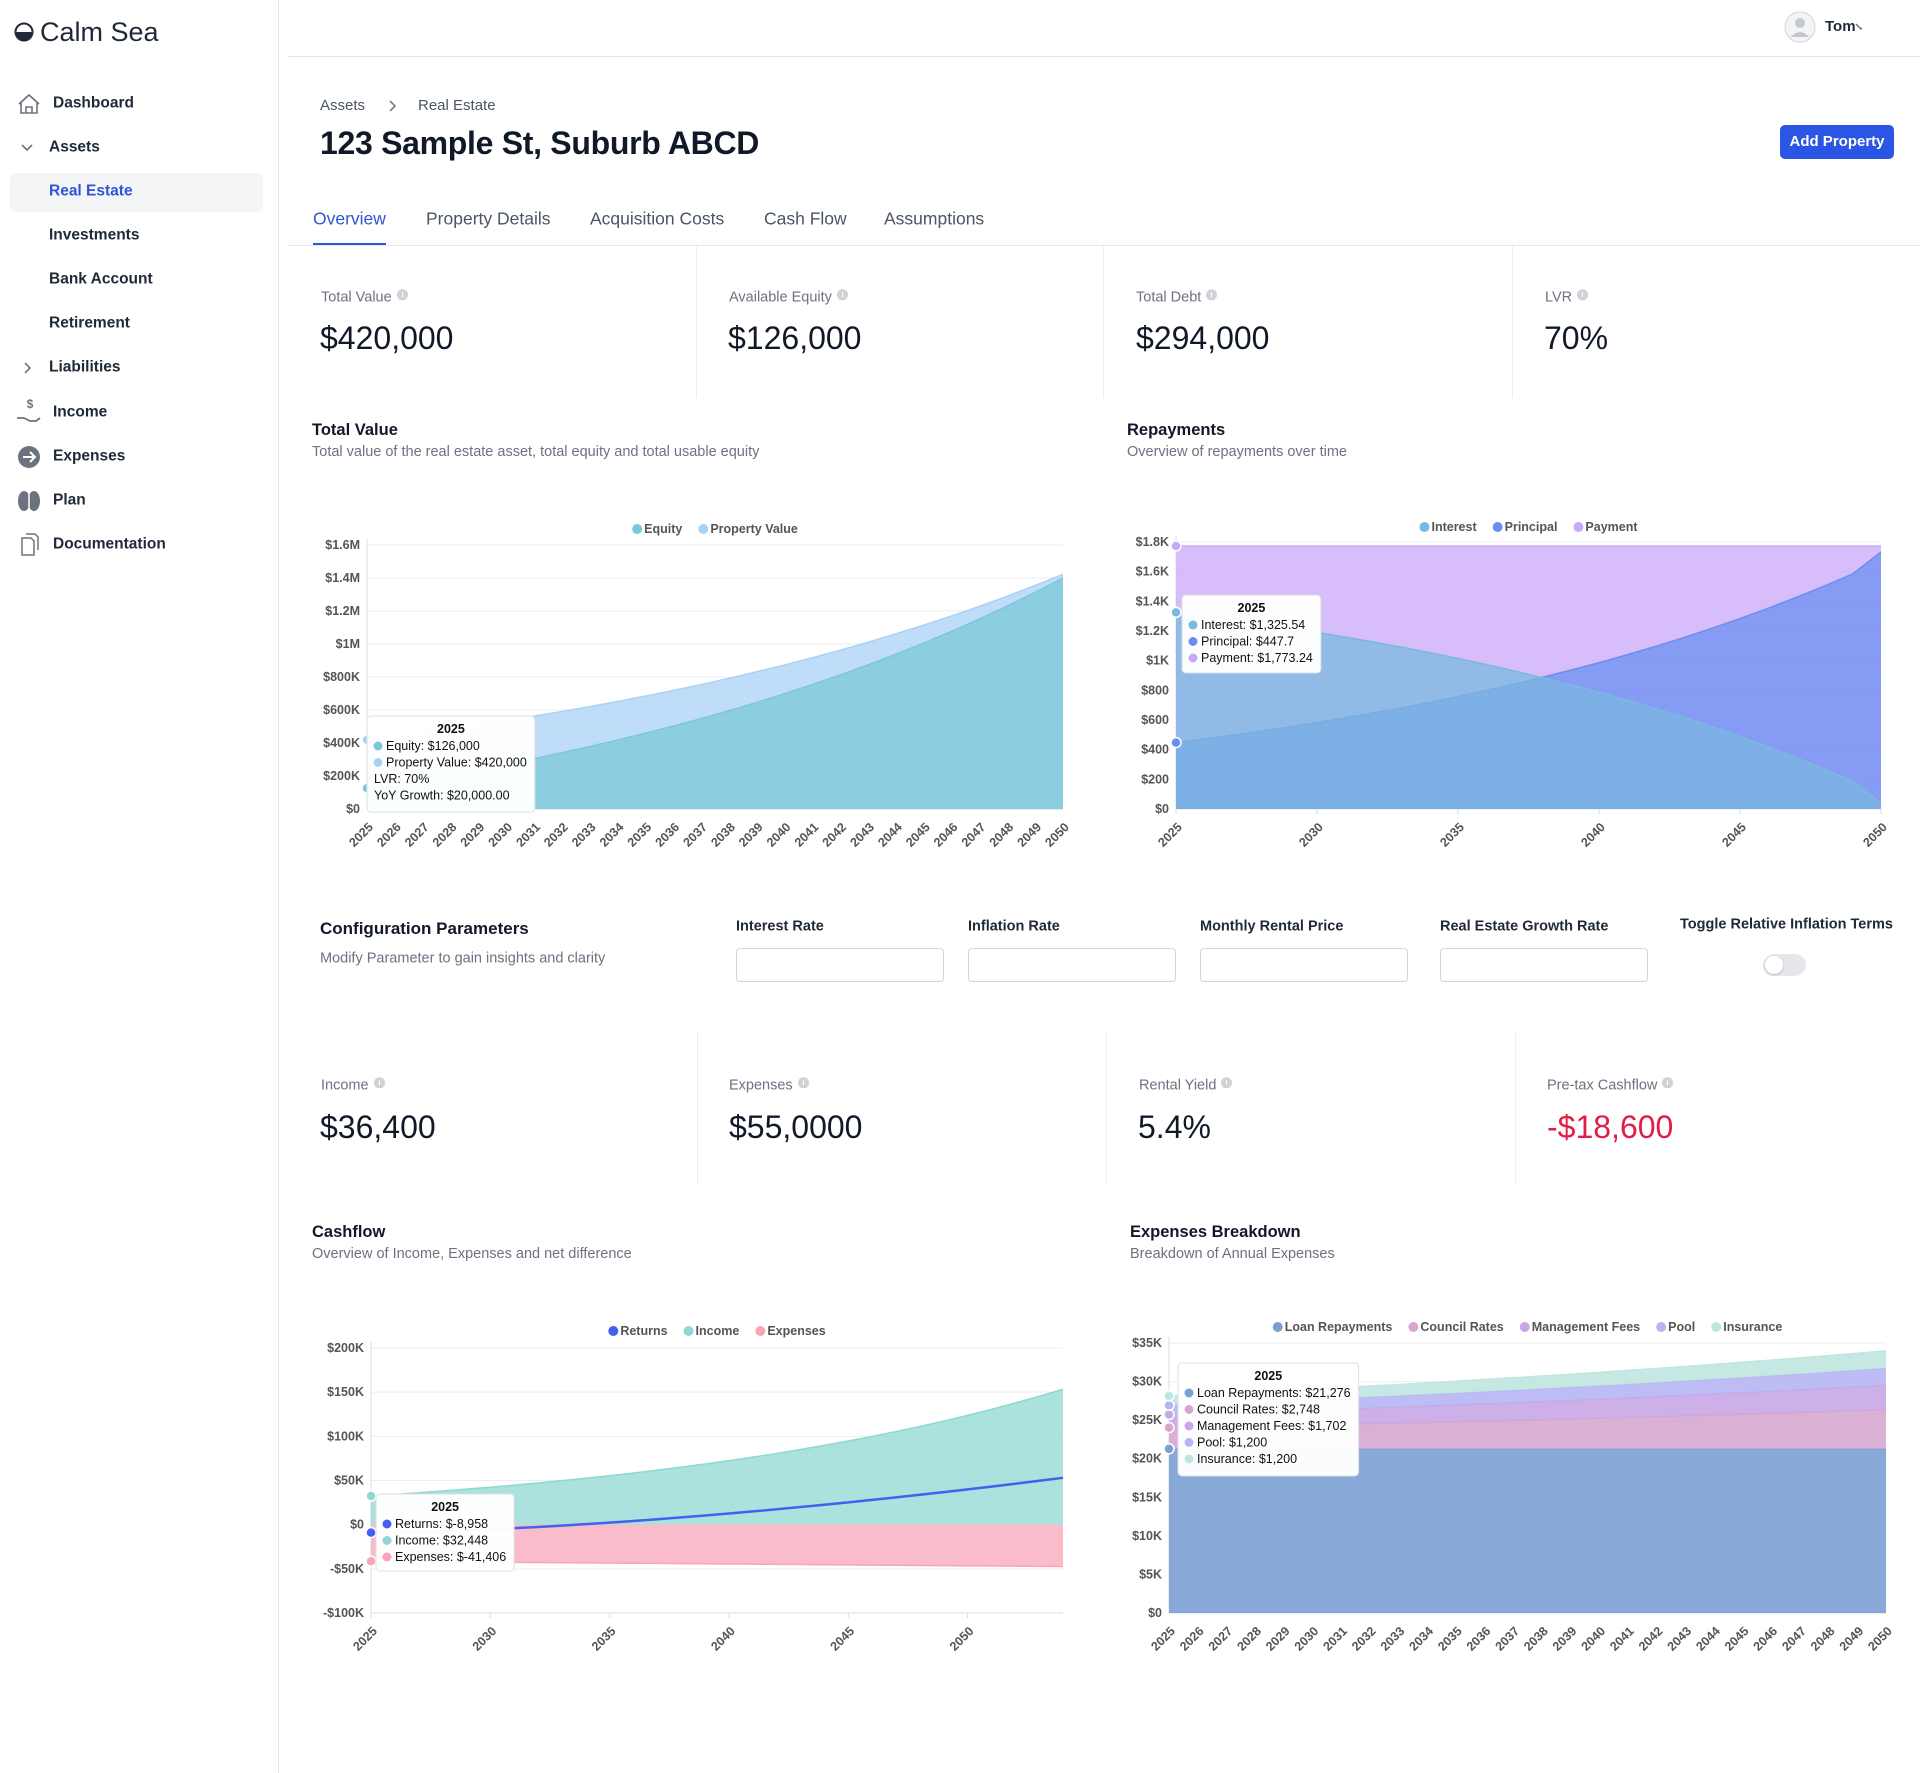 The image size is (1920, 1773). What do you see at coordinates (349, 218) in the screenshot?
I see `tab-active: Overview` at bounding box center [349, 218].